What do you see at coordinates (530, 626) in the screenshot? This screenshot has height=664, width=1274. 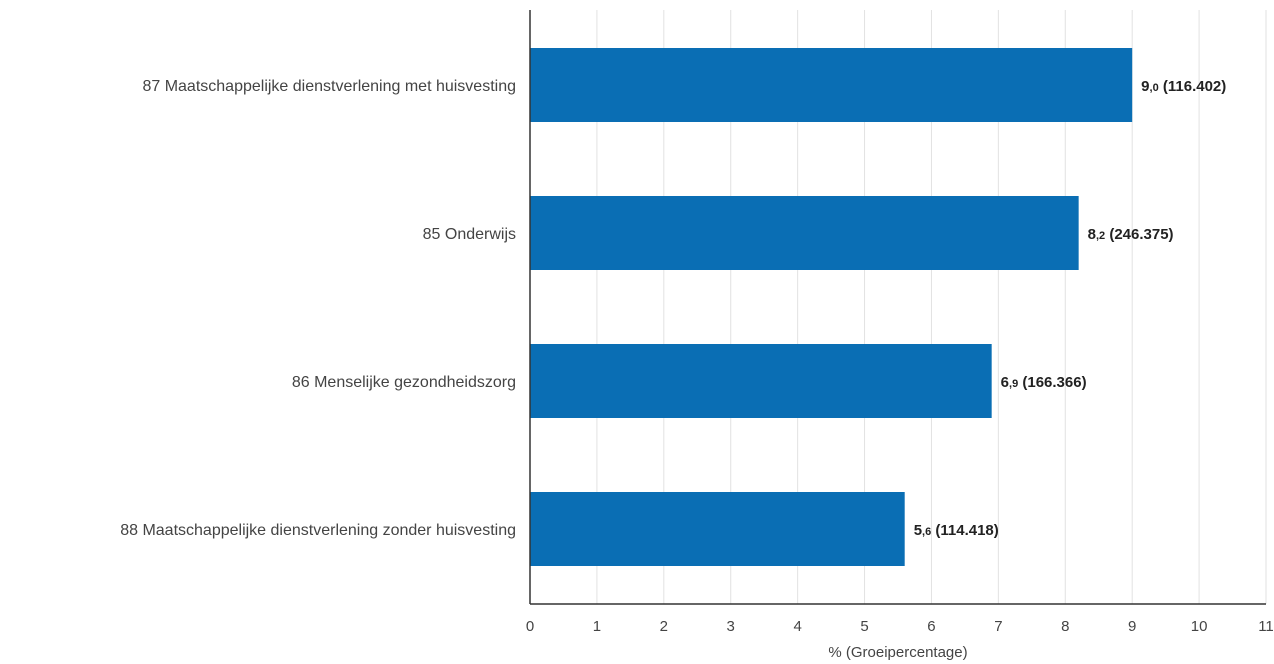 I see `x-tick-label: 0` at bounding box center [530, 626].